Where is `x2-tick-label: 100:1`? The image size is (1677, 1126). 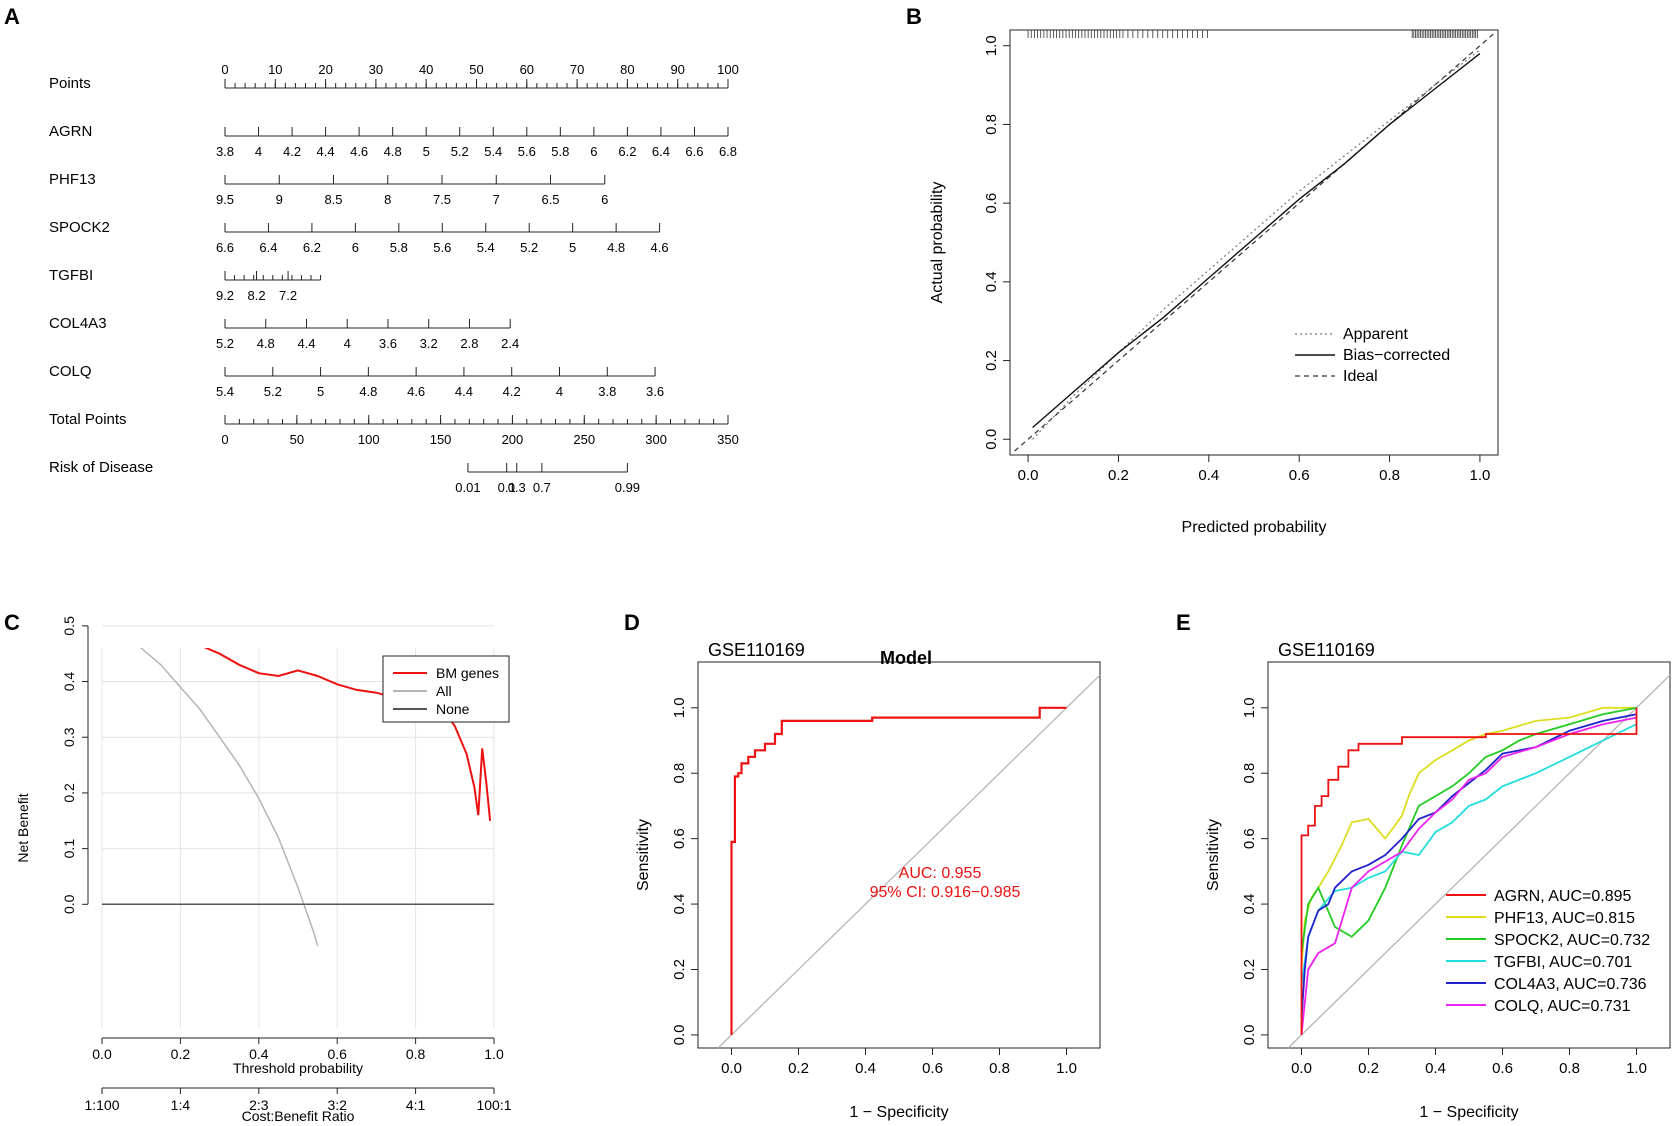 x2-tick-label: 100:1 is located at coordinates (493, 1105).